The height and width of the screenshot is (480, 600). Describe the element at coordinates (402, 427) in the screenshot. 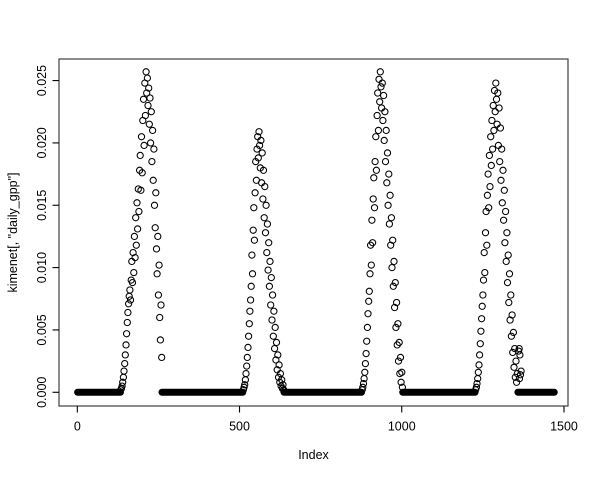

I see `x-tick-label: 1000` at that location.